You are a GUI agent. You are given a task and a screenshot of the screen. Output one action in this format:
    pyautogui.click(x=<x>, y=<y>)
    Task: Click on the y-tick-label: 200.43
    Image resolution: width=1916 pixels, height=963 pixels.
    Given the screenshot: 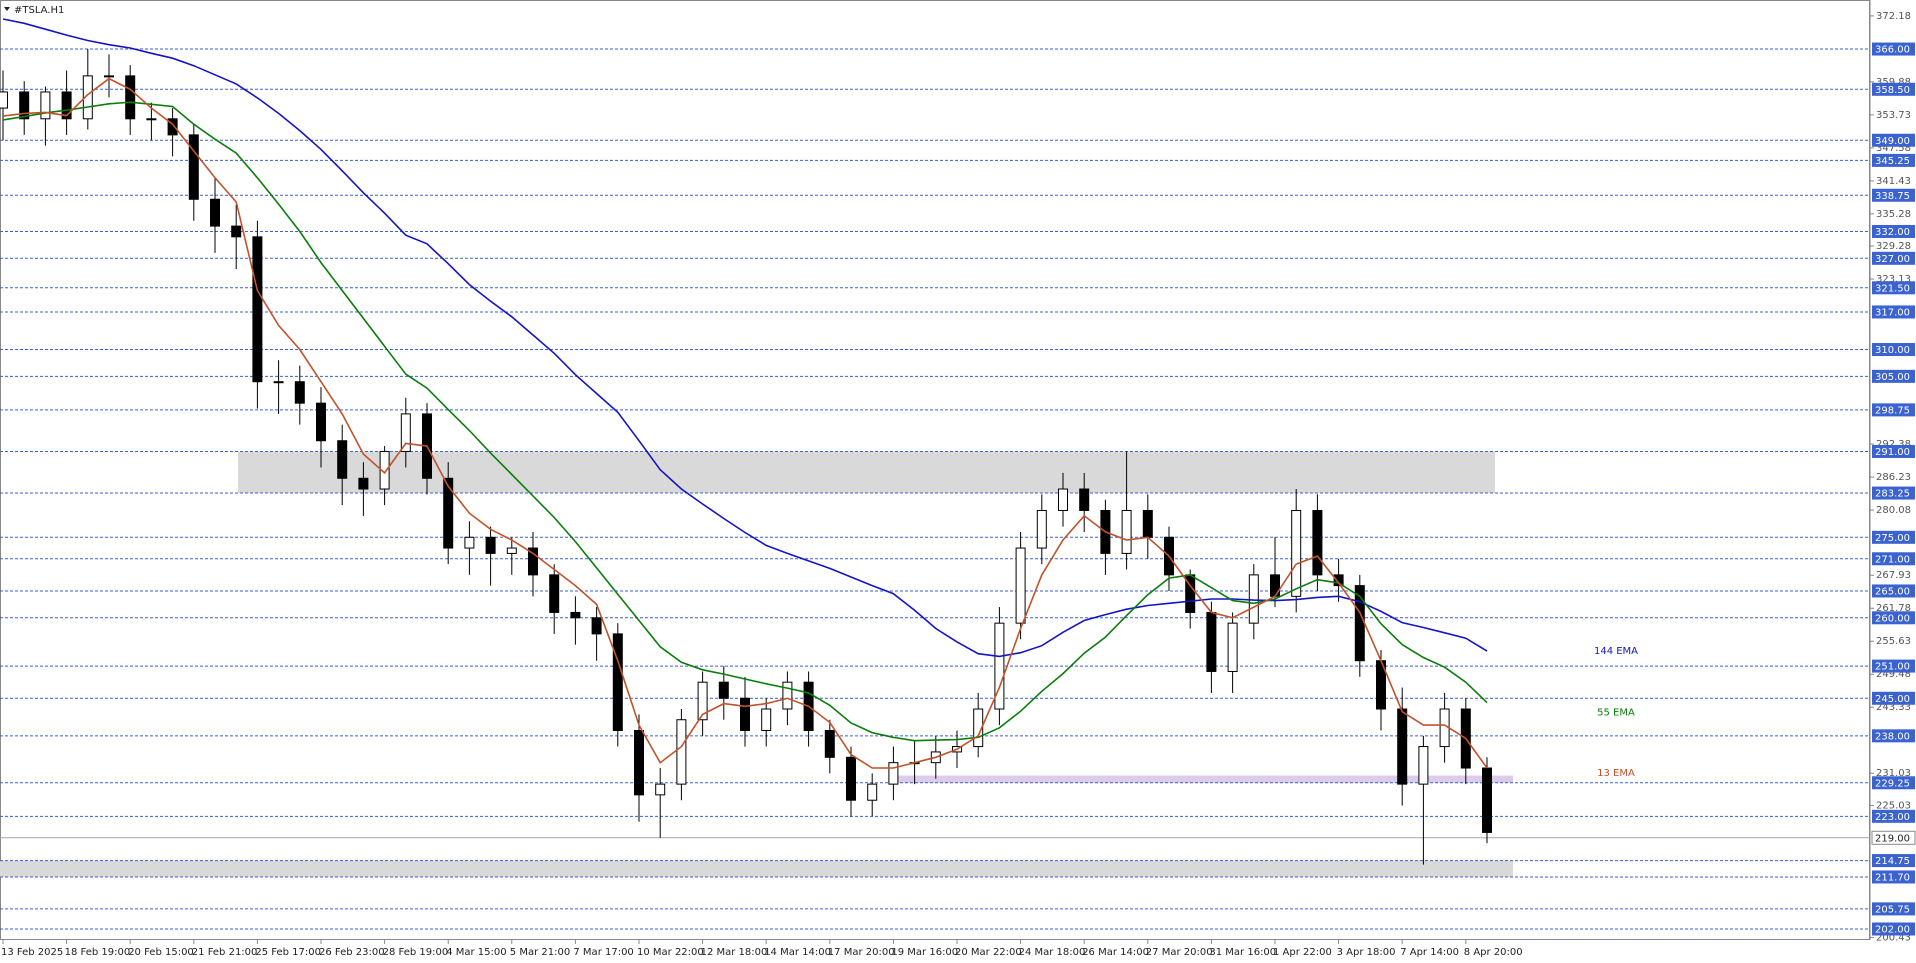 What is the action you would take?
    pyautogui.click(x=1893, y=937)
    